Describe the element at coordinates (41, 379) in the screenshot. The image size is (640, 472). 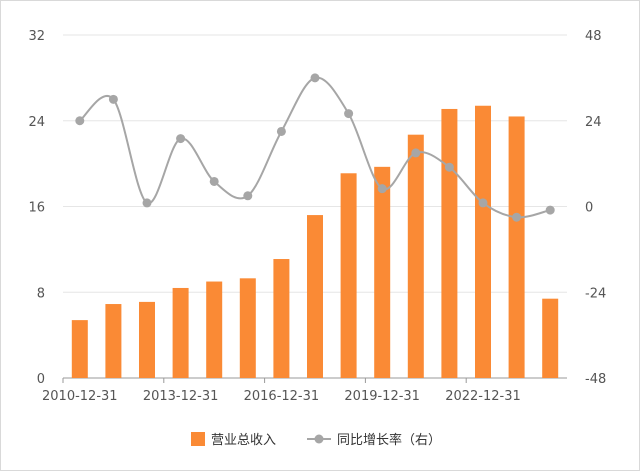
I see `y-left-tick-label: 0` at that location.